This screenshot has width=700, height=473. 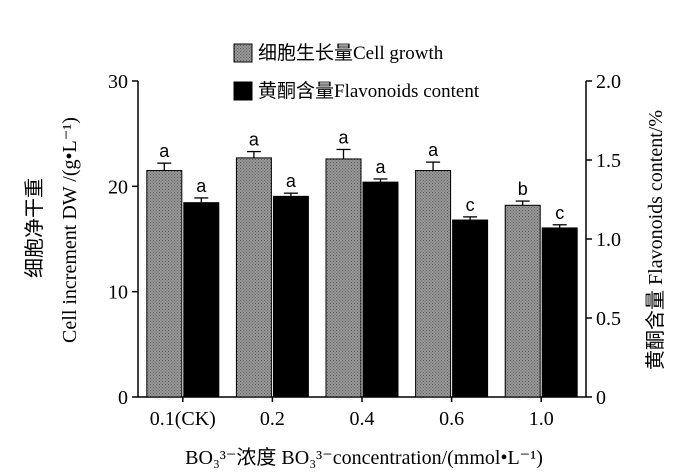 I want to click on x-axis-label: BO₃³⁻浓度 BO₃³⁻concentration/(mmol•L⁻¹), so click(x=364, y=457).